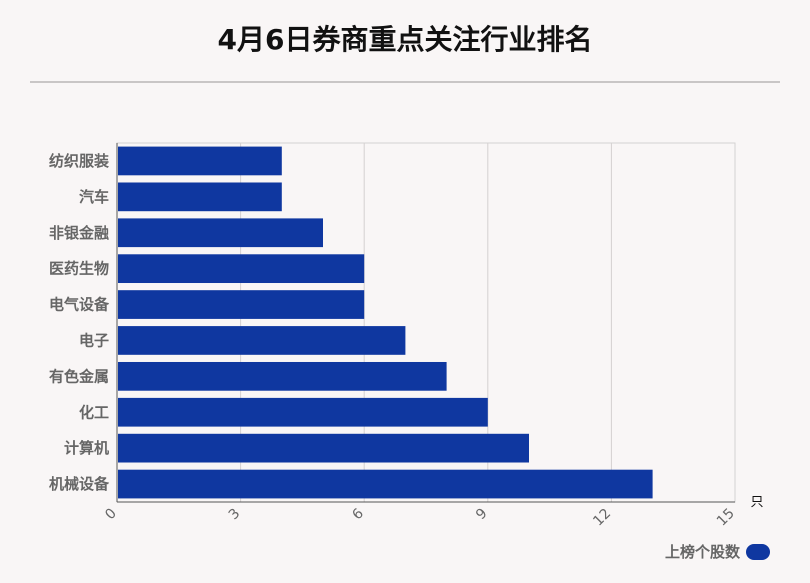 The image size is (810, 583). I want to click on x-tick-label: 15, so click(726, 518).